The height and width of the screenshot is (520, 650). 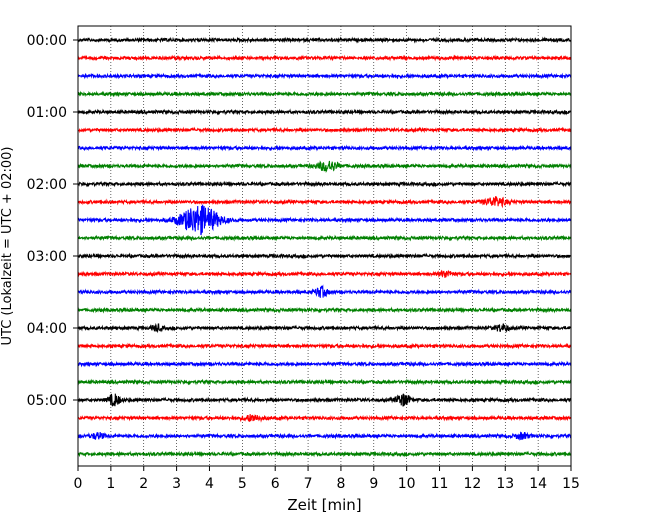 What do you see at coordinates (52, 221) in the screenshot?
I see `y-axis-ticks: 00:00 01:00 02:00 03:00 04:00 05:00` at bounding box center [52, 221].